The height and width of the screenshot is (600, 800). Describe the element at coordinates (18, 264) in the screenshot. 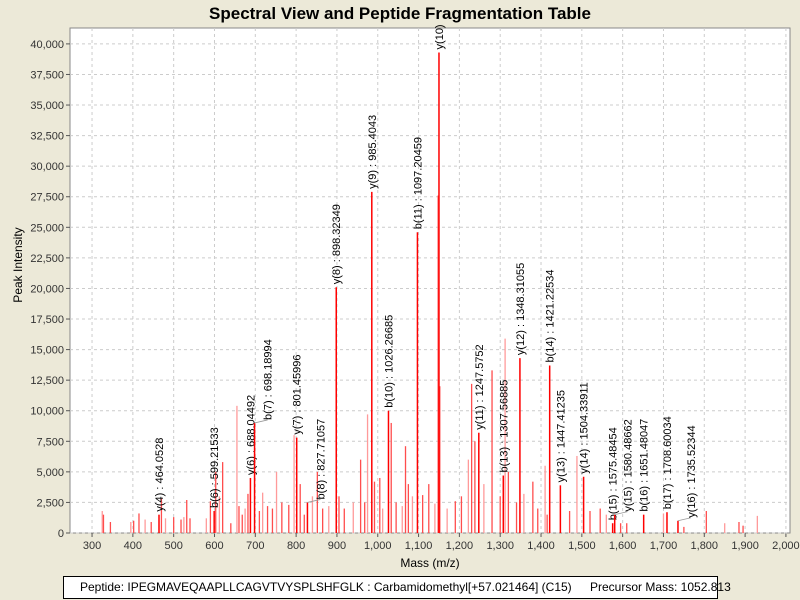

I see `y-axis-label: Peak Intensity` at that location.